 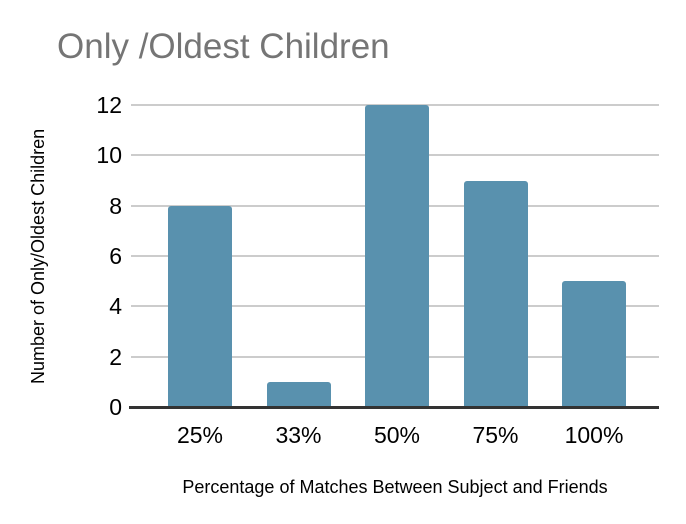 What do you see at coordinates (115, 256) in the screenshot?
I see `y-tick-label-6: 6` at bounding box center [115, 256].